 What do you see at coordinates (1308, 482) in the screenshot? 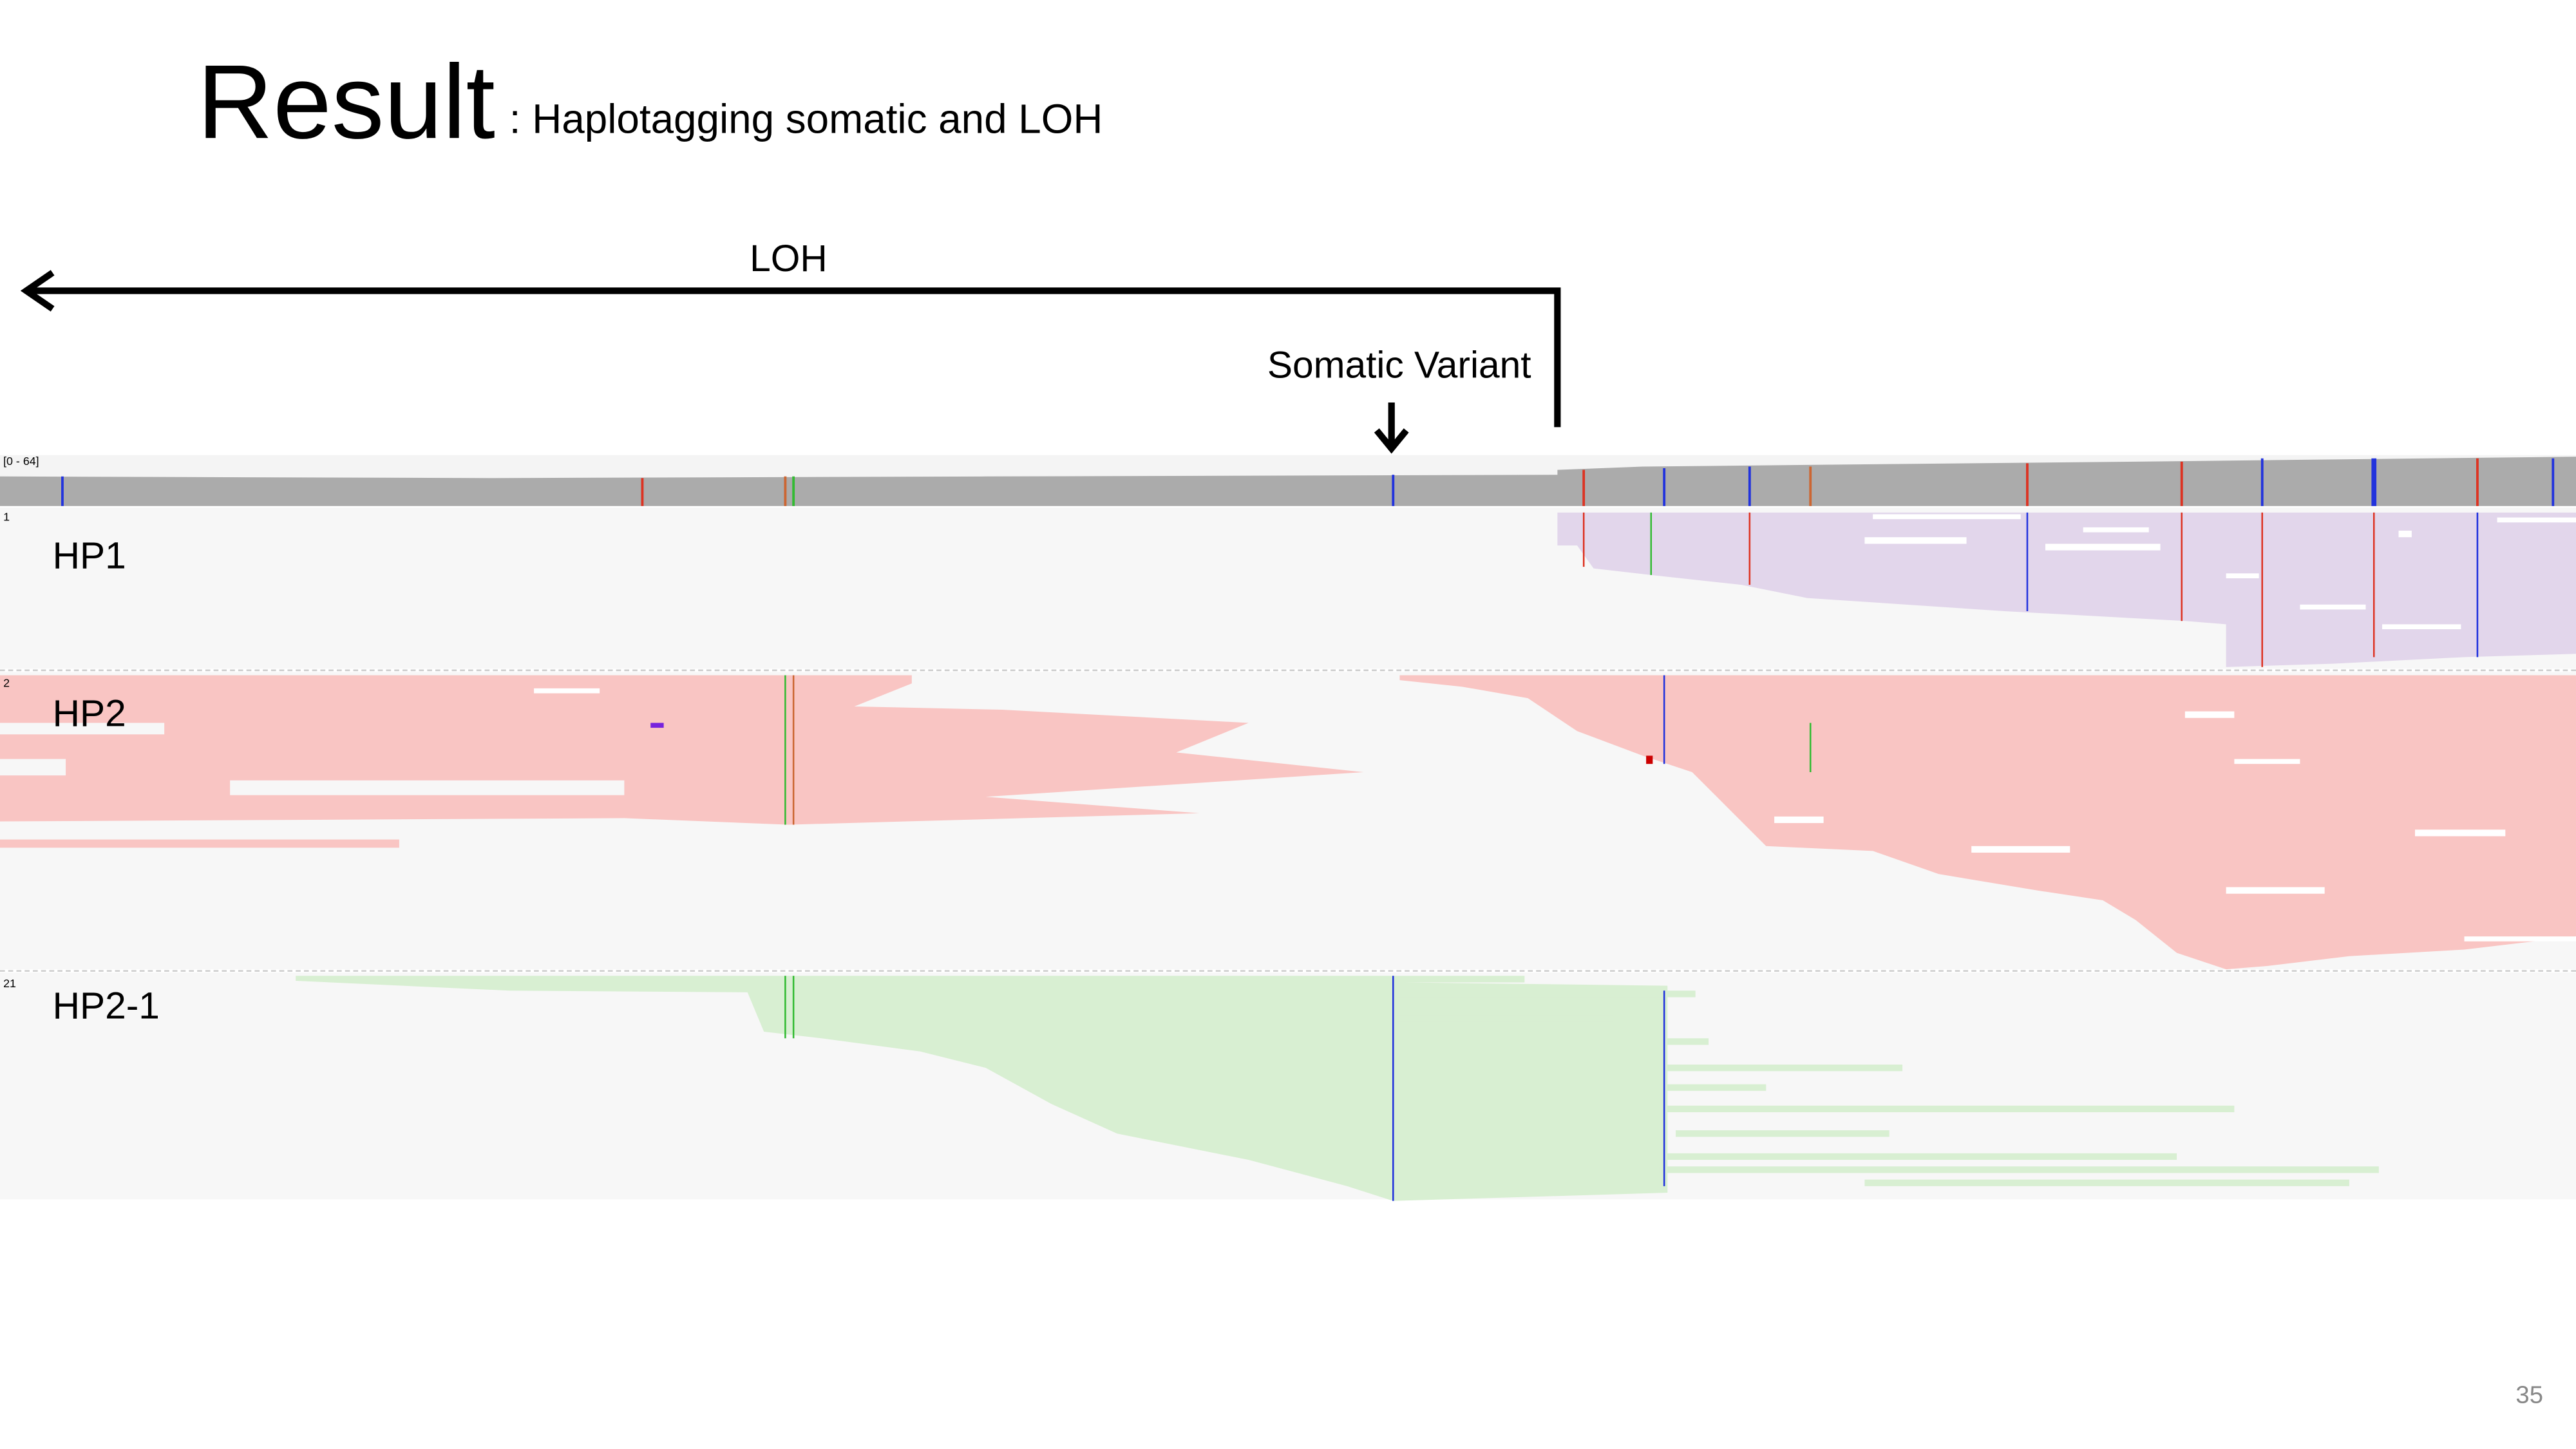
I see `coverage-mismatches` at bounding box center [1308, 482].